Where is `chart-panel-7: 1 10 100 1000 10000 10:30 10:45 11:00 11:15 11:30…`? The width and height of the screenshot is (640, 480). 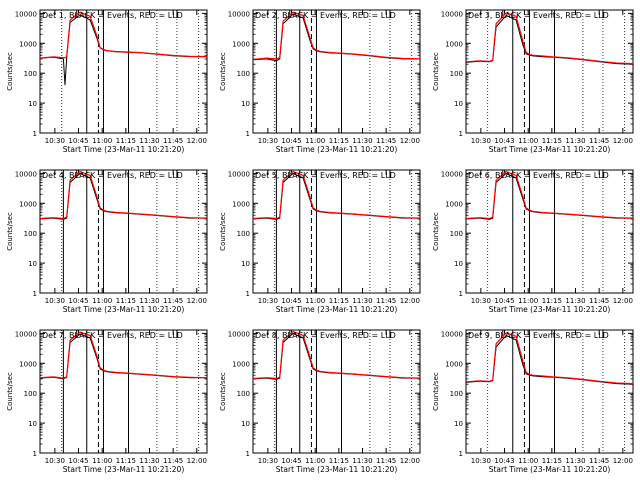 chart-panel-7: 1 10 100 1000 10000 10:30 10:45 11:00 11:15 11:30… is located at coordinates (107, 401).